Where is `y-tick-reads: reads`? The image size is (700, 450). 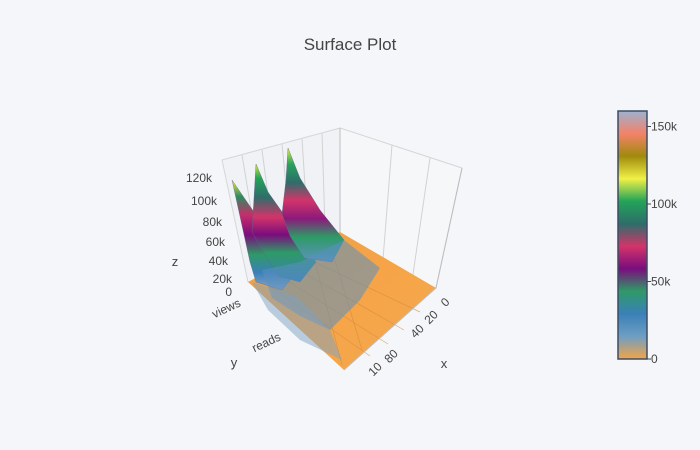 y-tick-reads: reads is located at coordinates (266, 342).